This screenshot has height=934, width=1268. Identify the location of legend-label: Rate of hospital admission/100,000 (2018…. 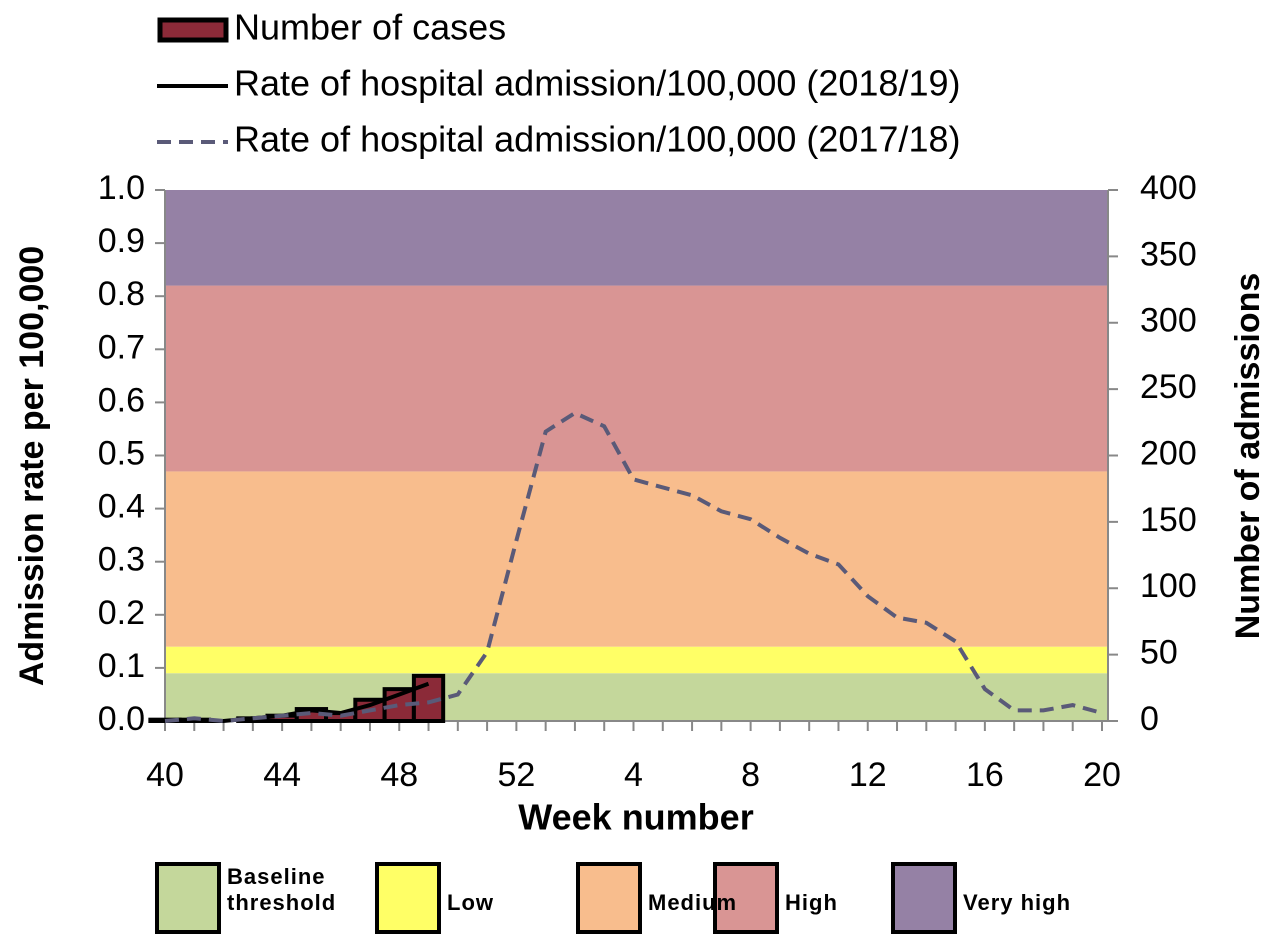
(597, 83).